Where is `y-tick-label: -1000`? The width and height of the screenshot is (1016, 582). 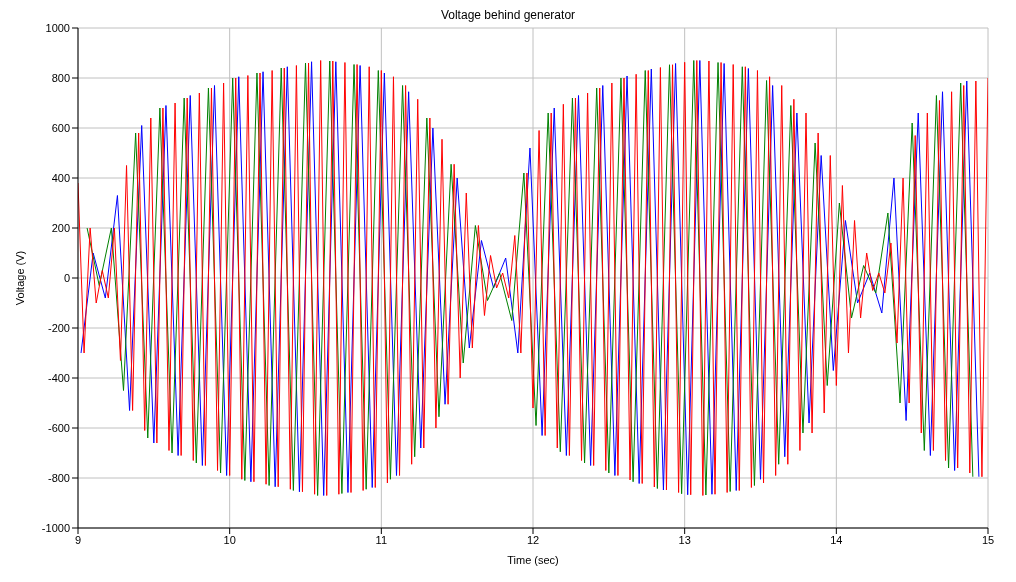
y-tick-label: -1000 is located at coordinates (55, 527).